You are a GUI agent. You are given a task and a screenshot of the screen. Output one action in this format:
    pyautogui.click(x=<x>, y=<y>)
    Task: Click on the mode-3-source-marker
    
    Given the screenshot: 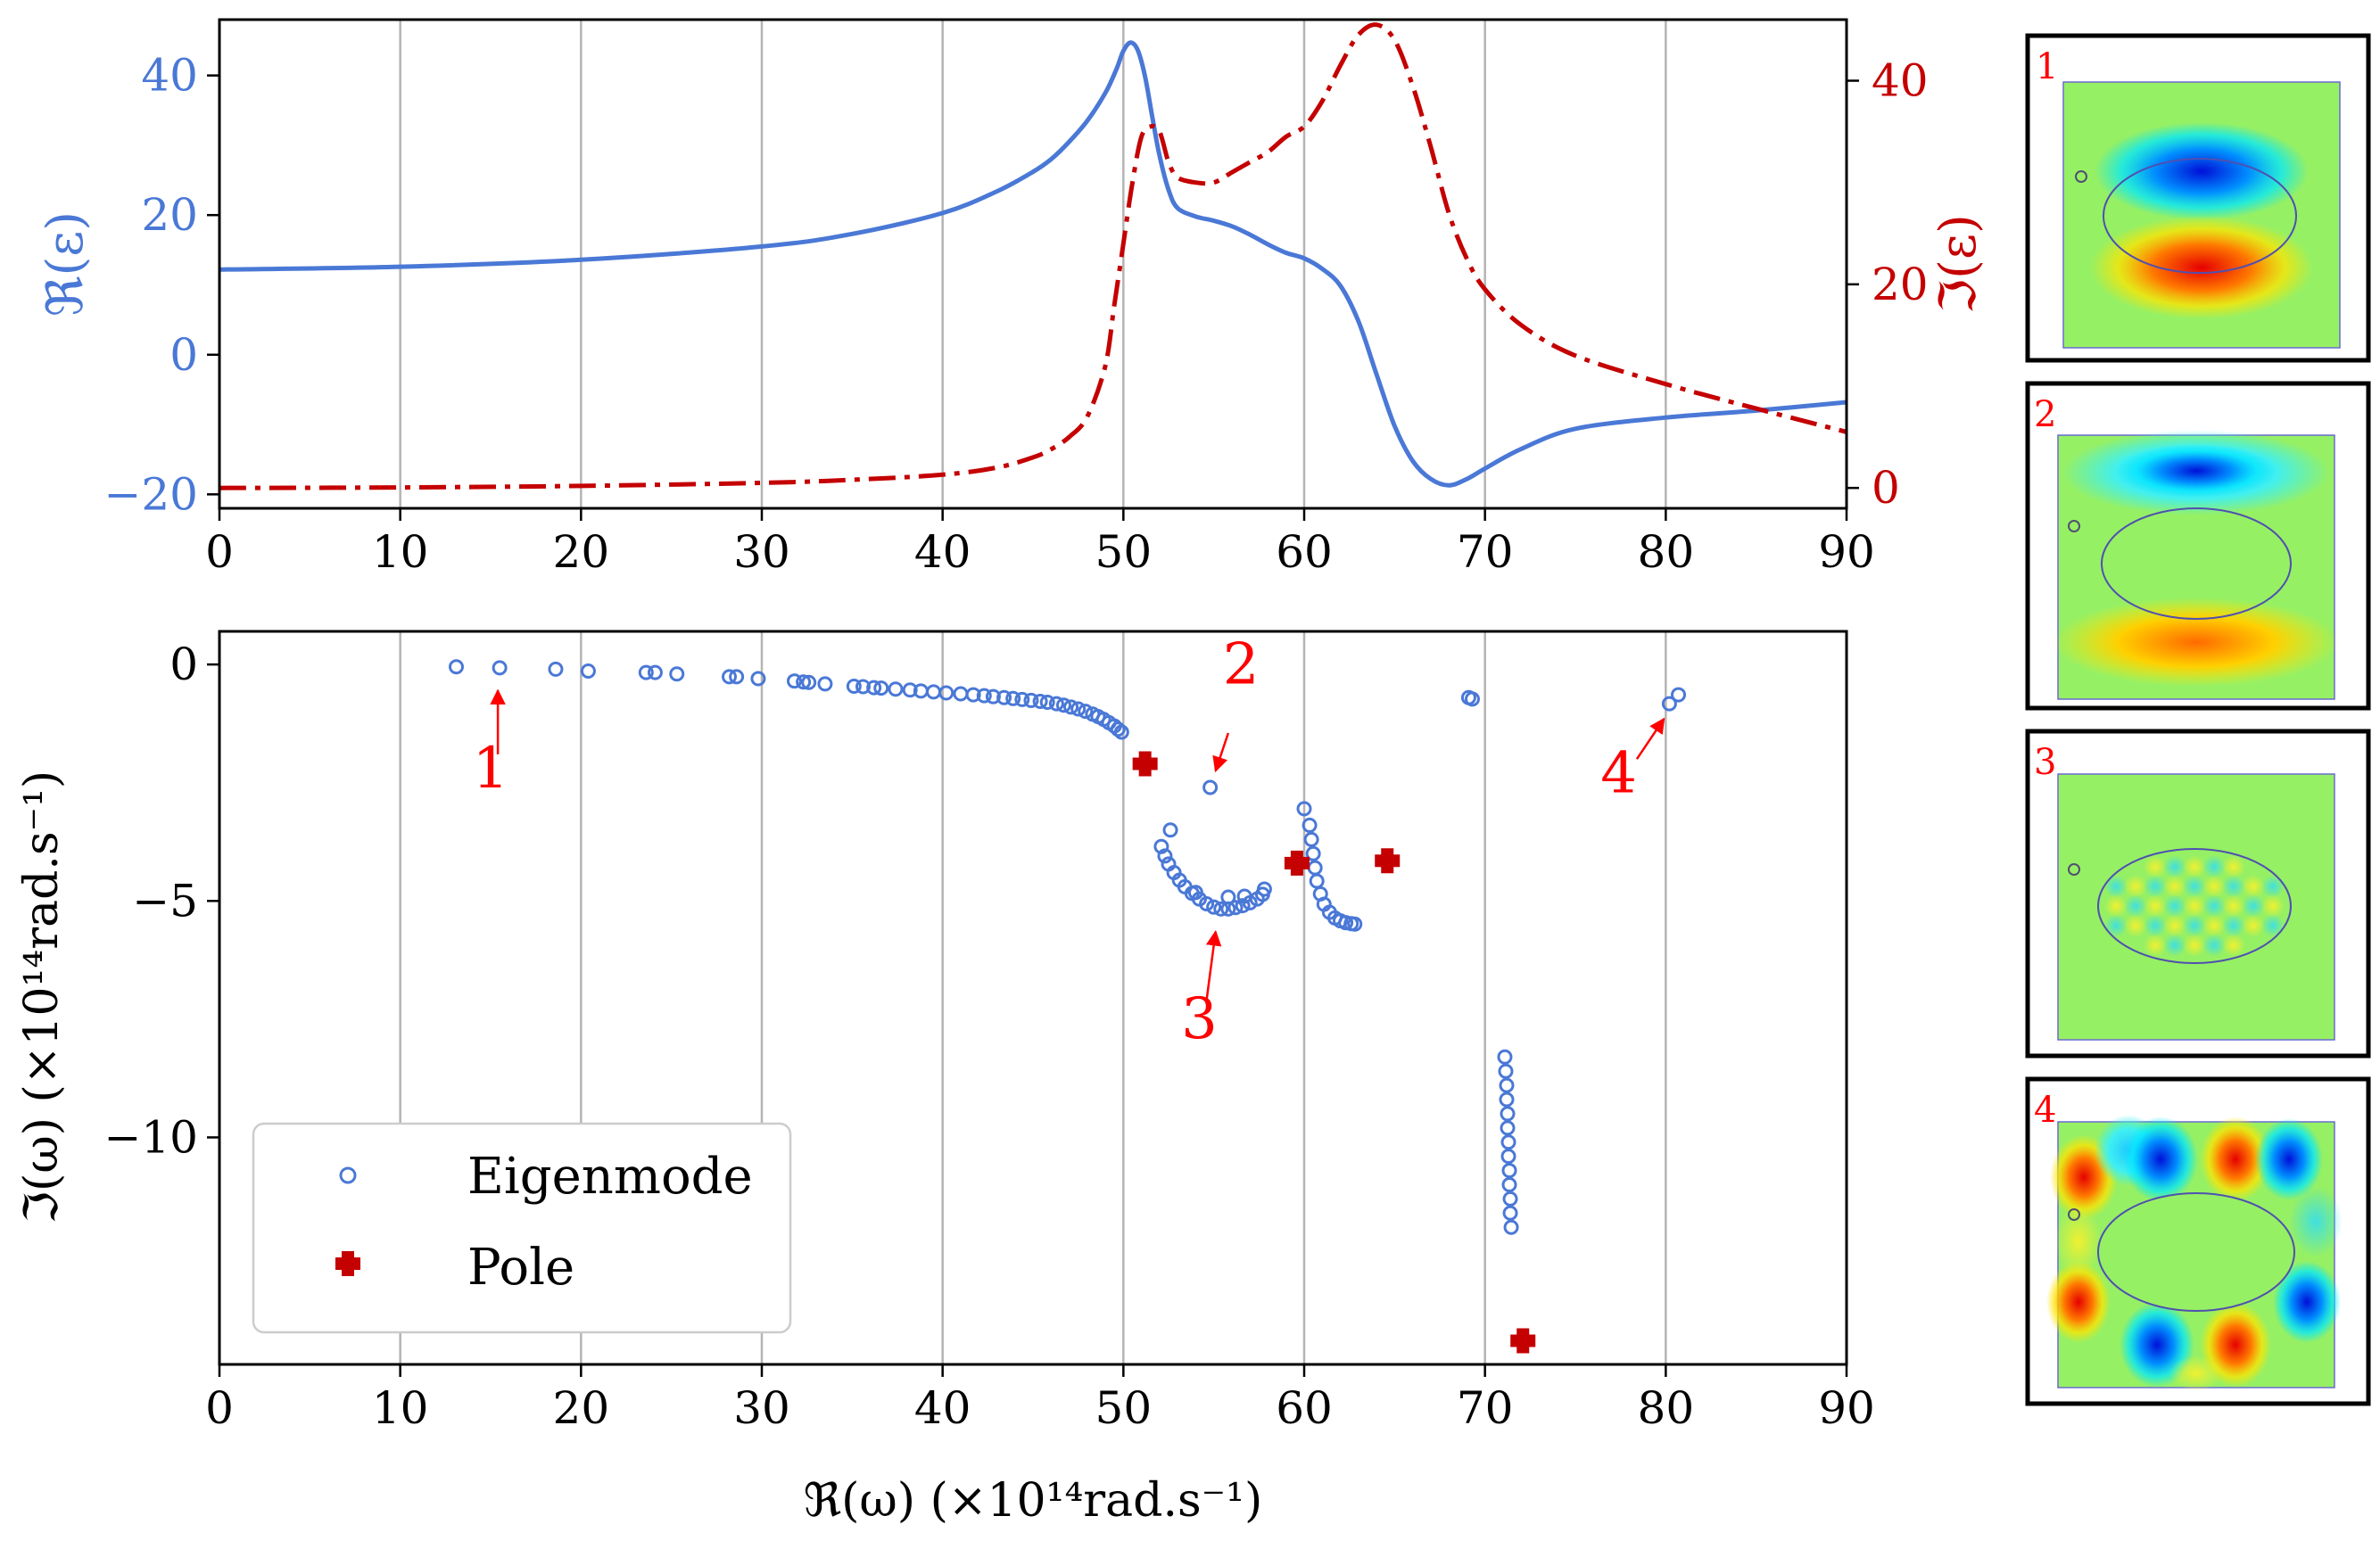 What is the action you would take?
    pyautogui.click(x=2074, y=869)
    